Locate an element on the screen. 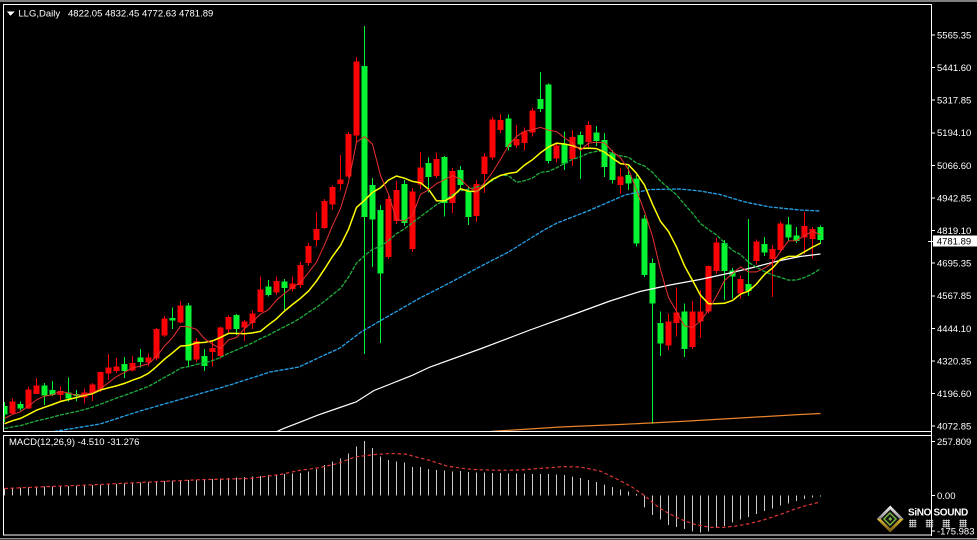  svg-text: 4320.35 is located at coordinates (954, 361).